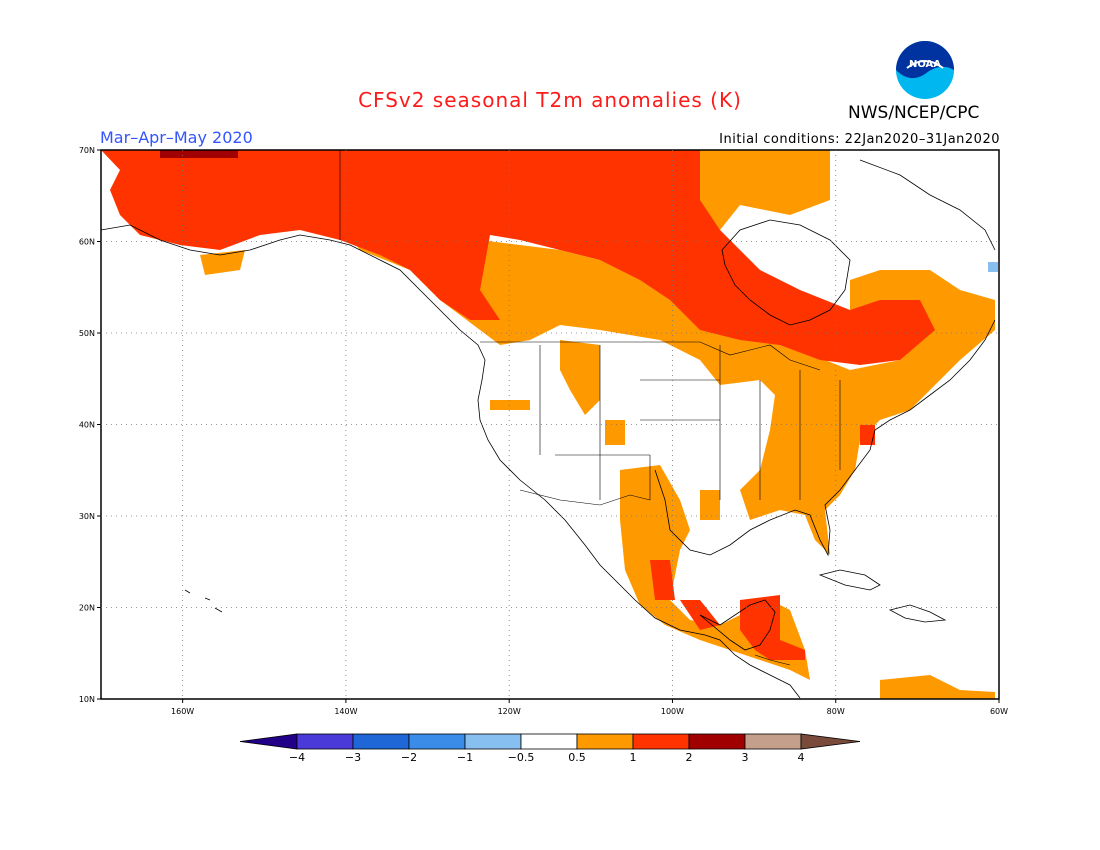  I want to click on lat-label: 40N, so click(87, 425).